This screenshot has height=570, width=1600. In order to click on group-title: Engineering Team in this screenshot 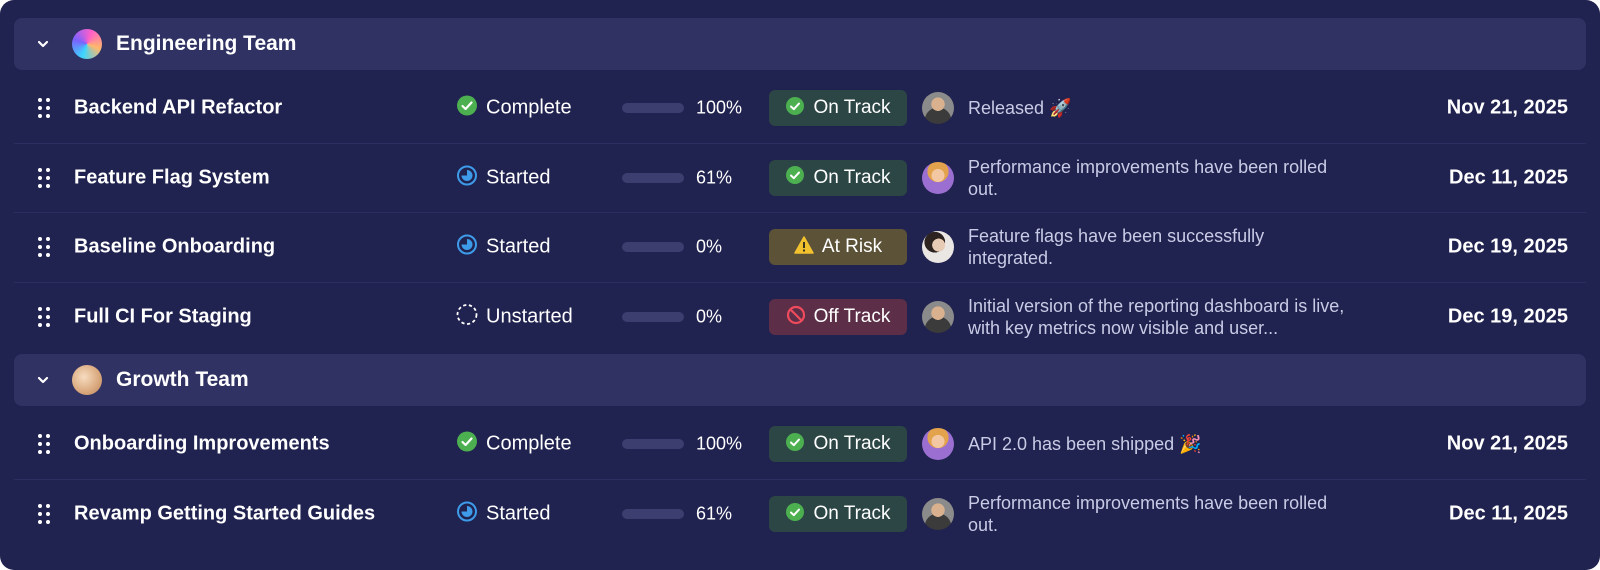, I will do `click(206, 43)`.